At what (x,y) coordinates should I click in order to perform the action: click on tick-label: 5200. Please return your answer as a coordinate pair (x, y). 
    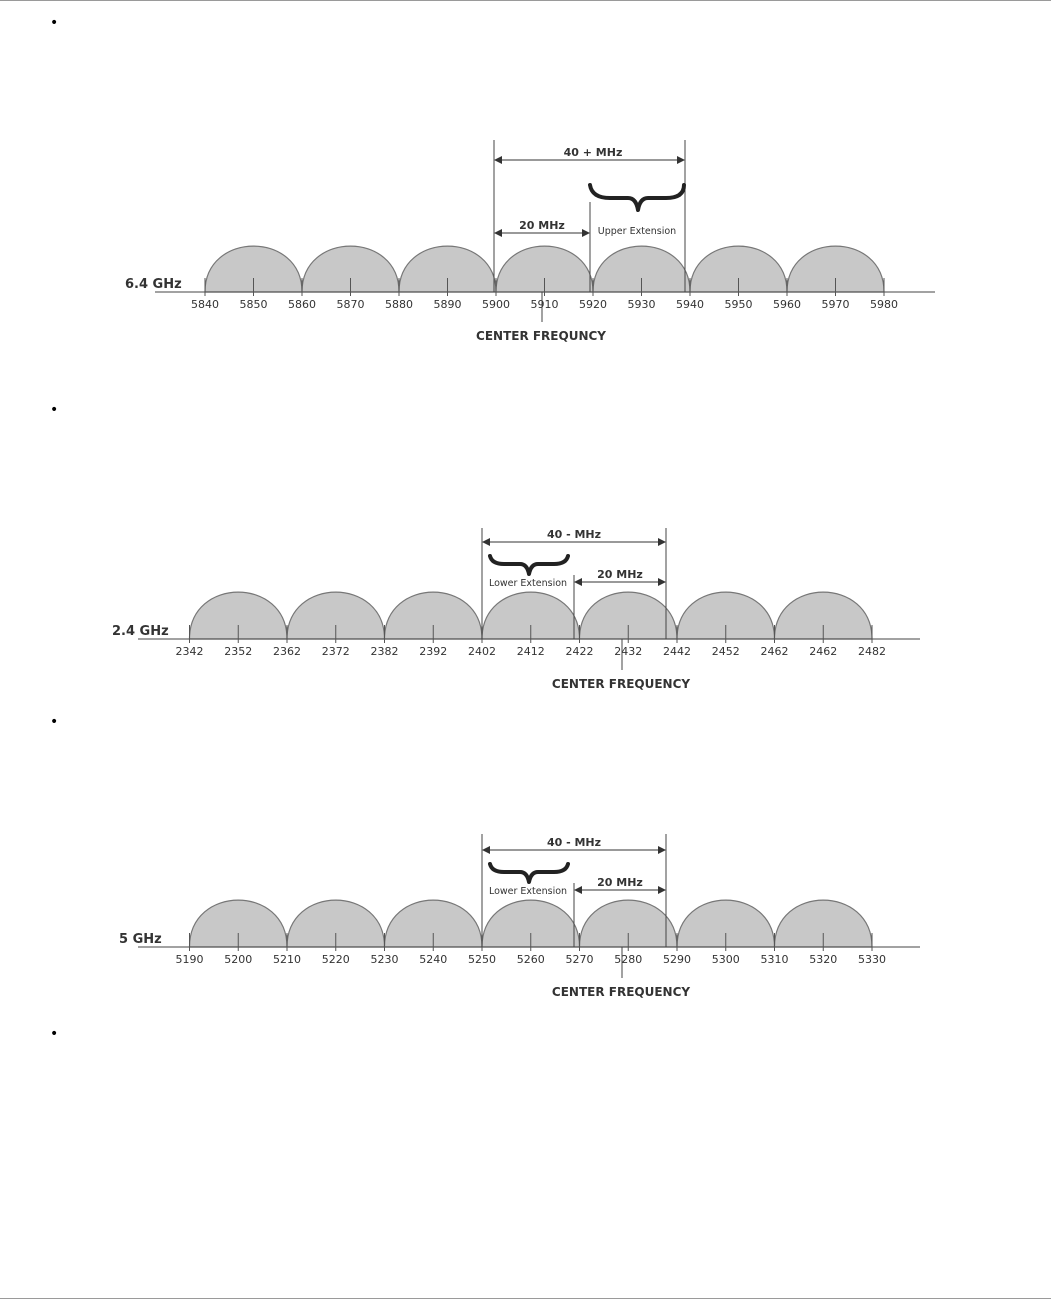
    Looking at the image, I should click on (238, 959).